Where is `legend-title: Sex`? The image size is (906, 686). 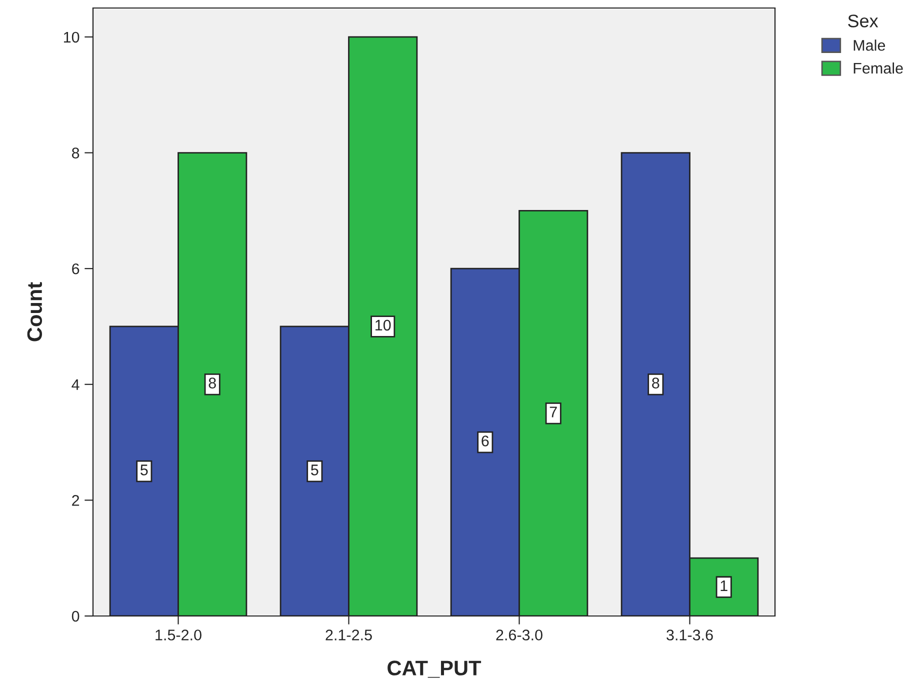 legend-title: Sex is located at coordinates (863, 21).